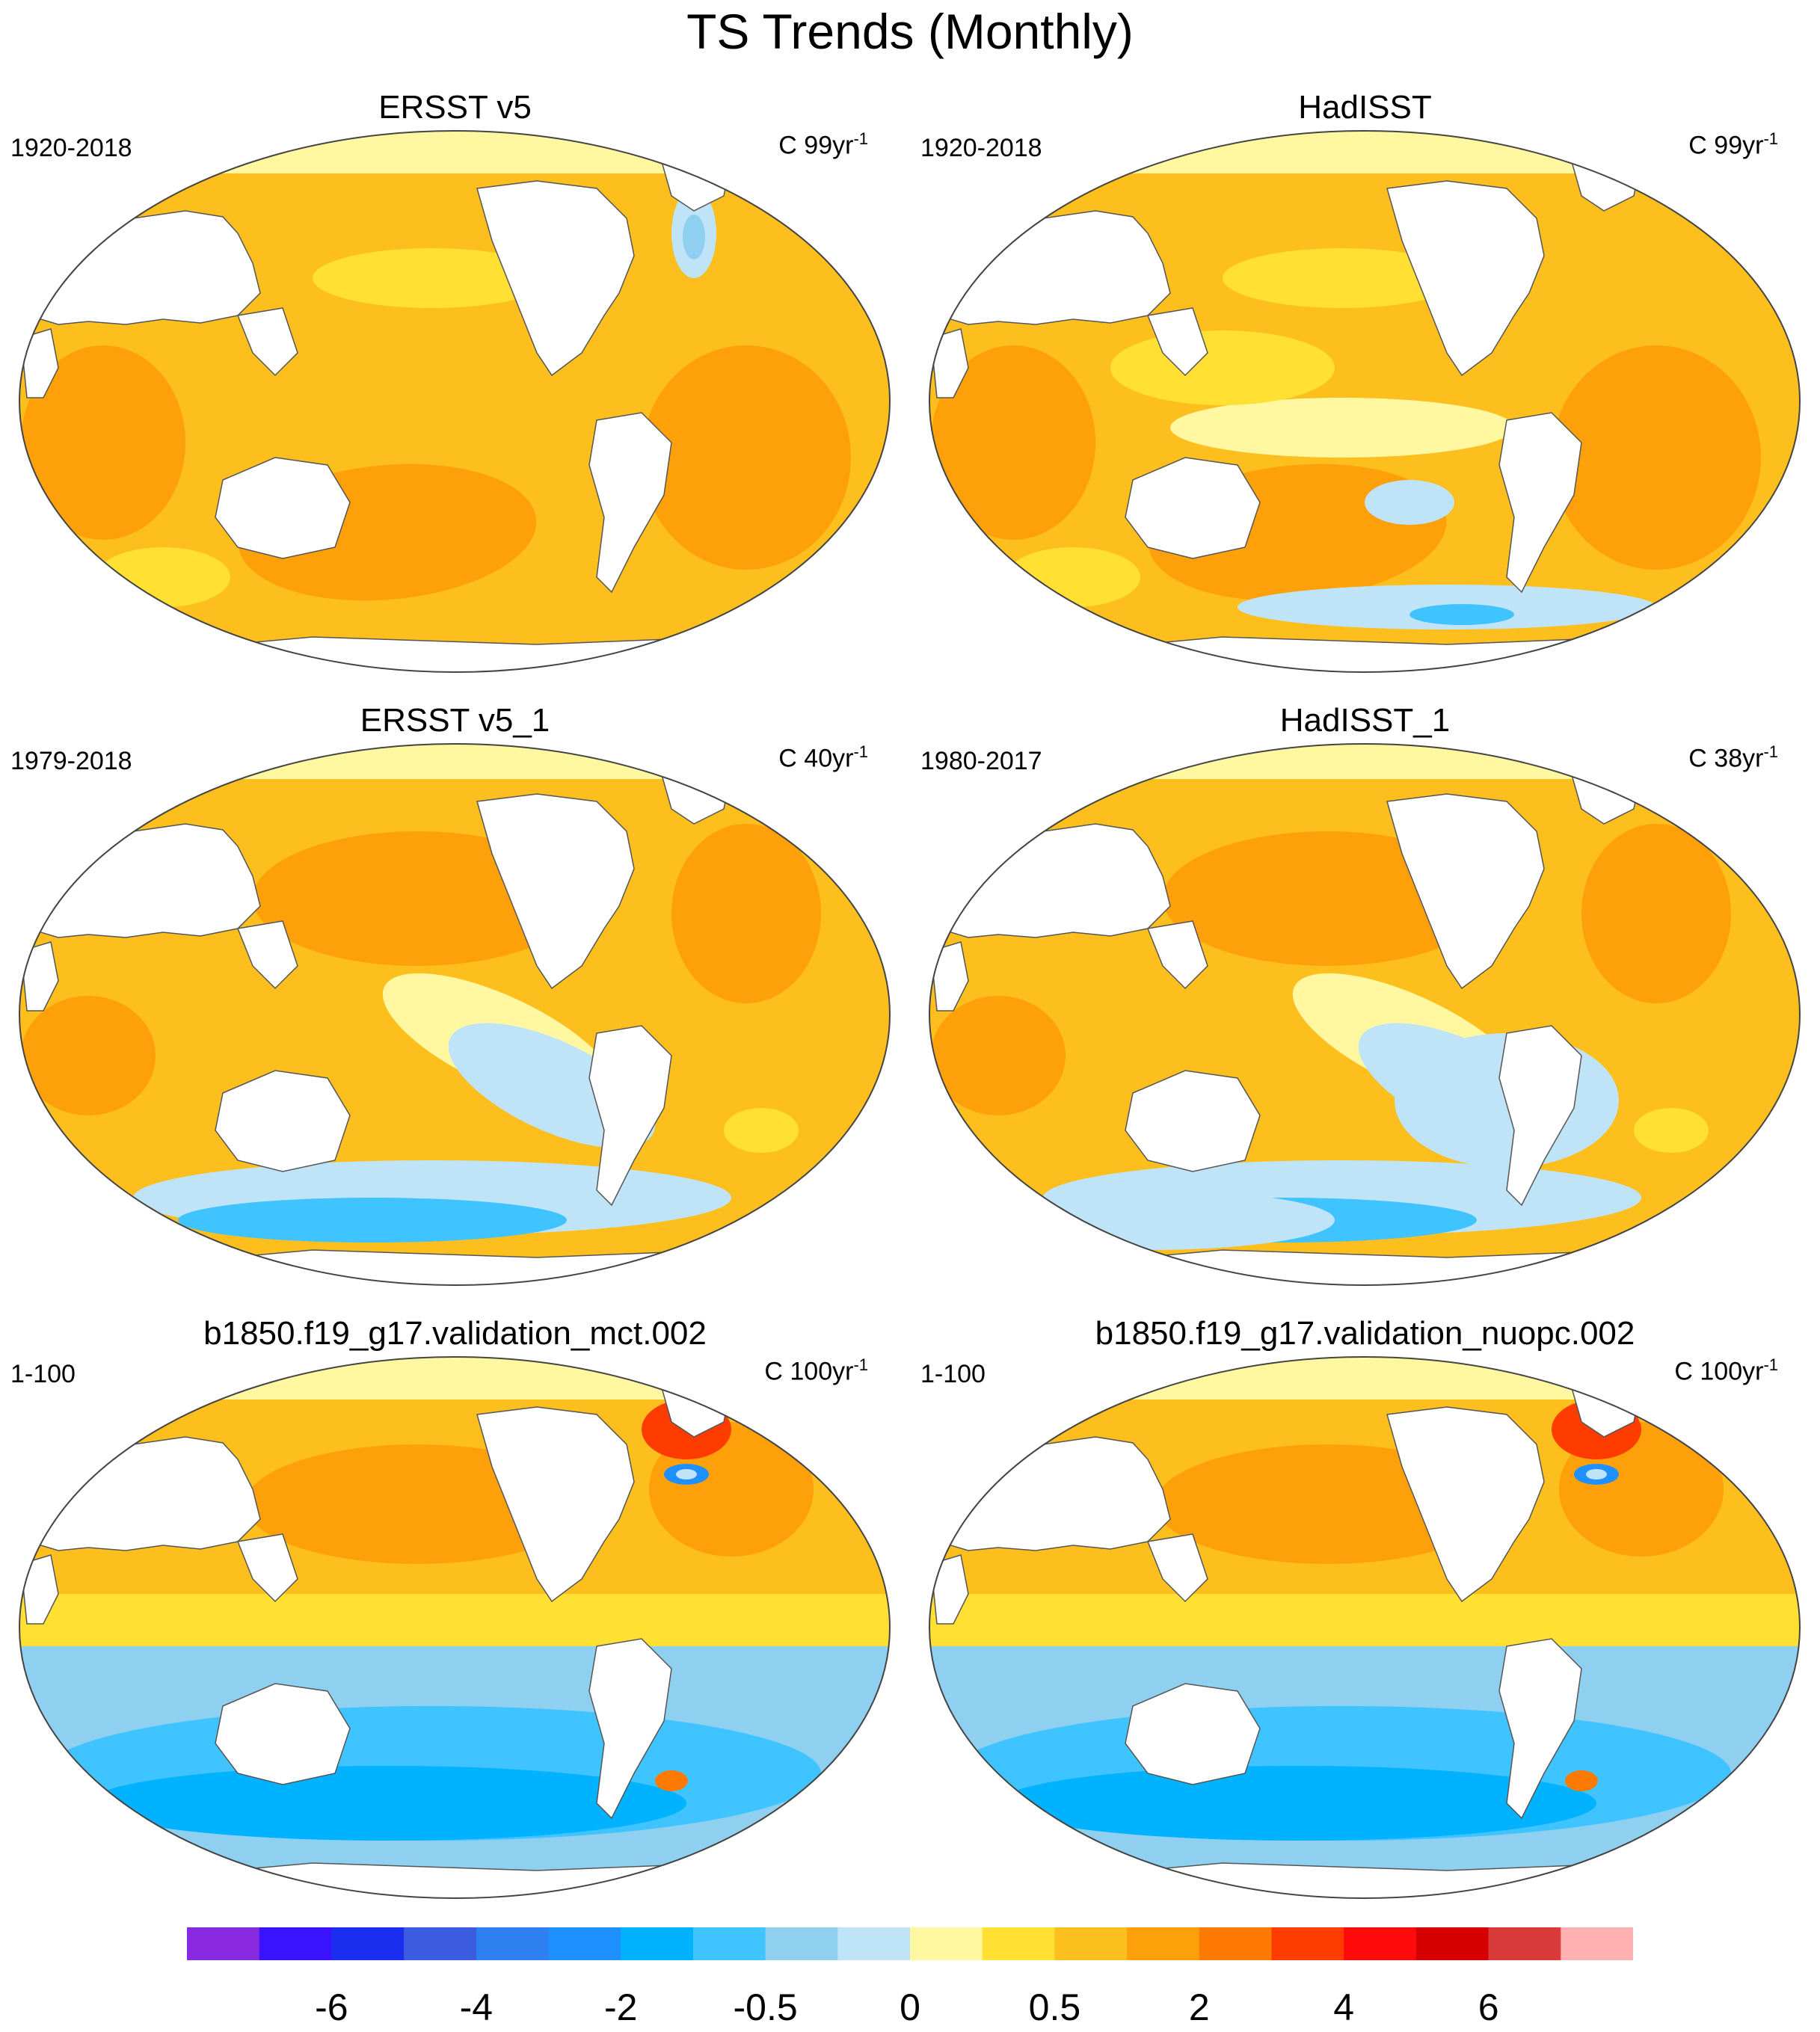  What do you see at coordinates (910, 2007) in the screenshot?
I see `colorbar-tick-label: 0` at bounding box center [910, 2007].